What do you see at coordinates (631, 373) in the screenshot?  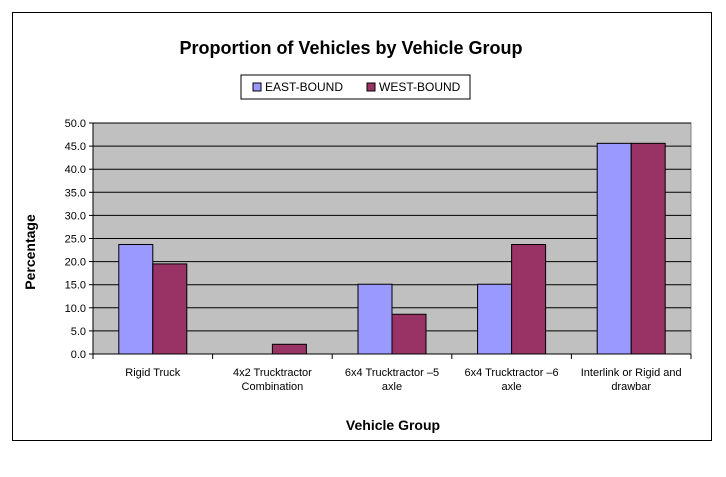 I see `x-category-label: Interlink or Rigid and` at bounding box center [631, 373].